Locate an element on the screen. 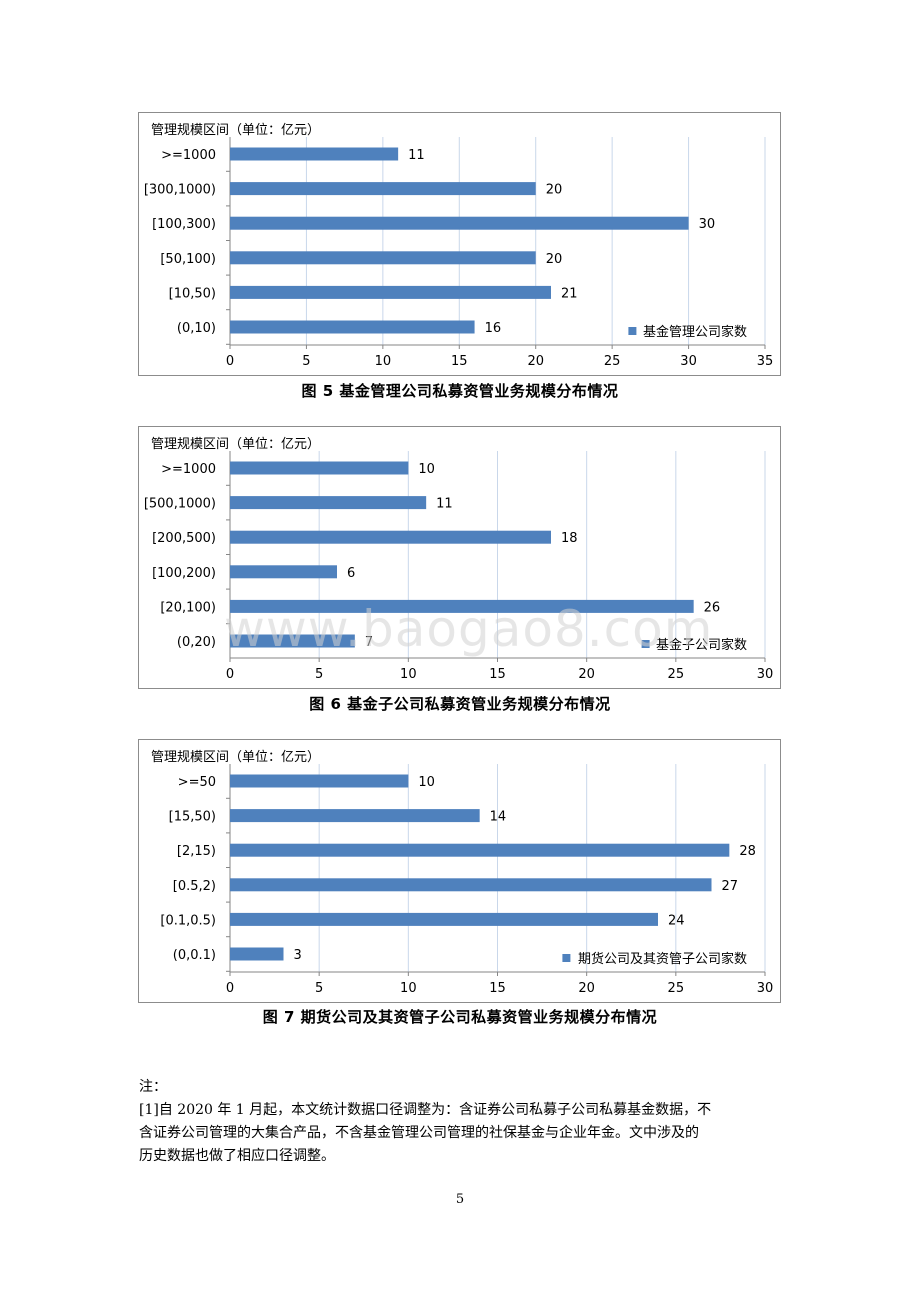  category-label: [15,50) is located at coordinates (192, 817).